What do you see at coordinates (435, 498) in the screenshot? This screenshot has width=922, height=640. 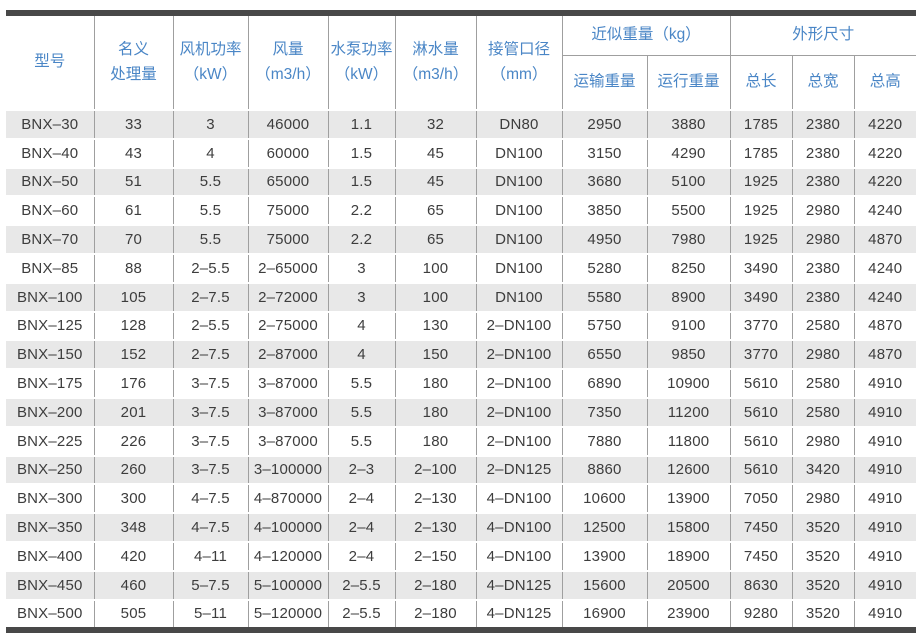 I see `table-cell: 2–130` at bounding box center [435, 498].